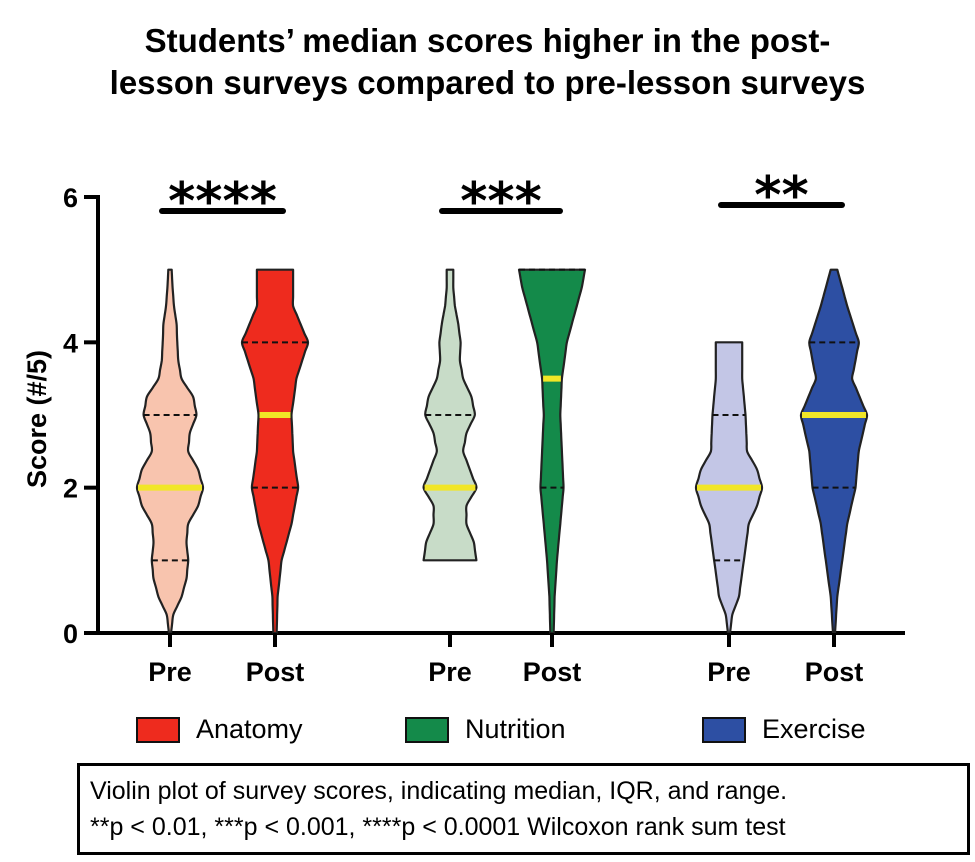 The image size is (975, 862). I want to click on violin-nutrition-post, so click(552, 451).